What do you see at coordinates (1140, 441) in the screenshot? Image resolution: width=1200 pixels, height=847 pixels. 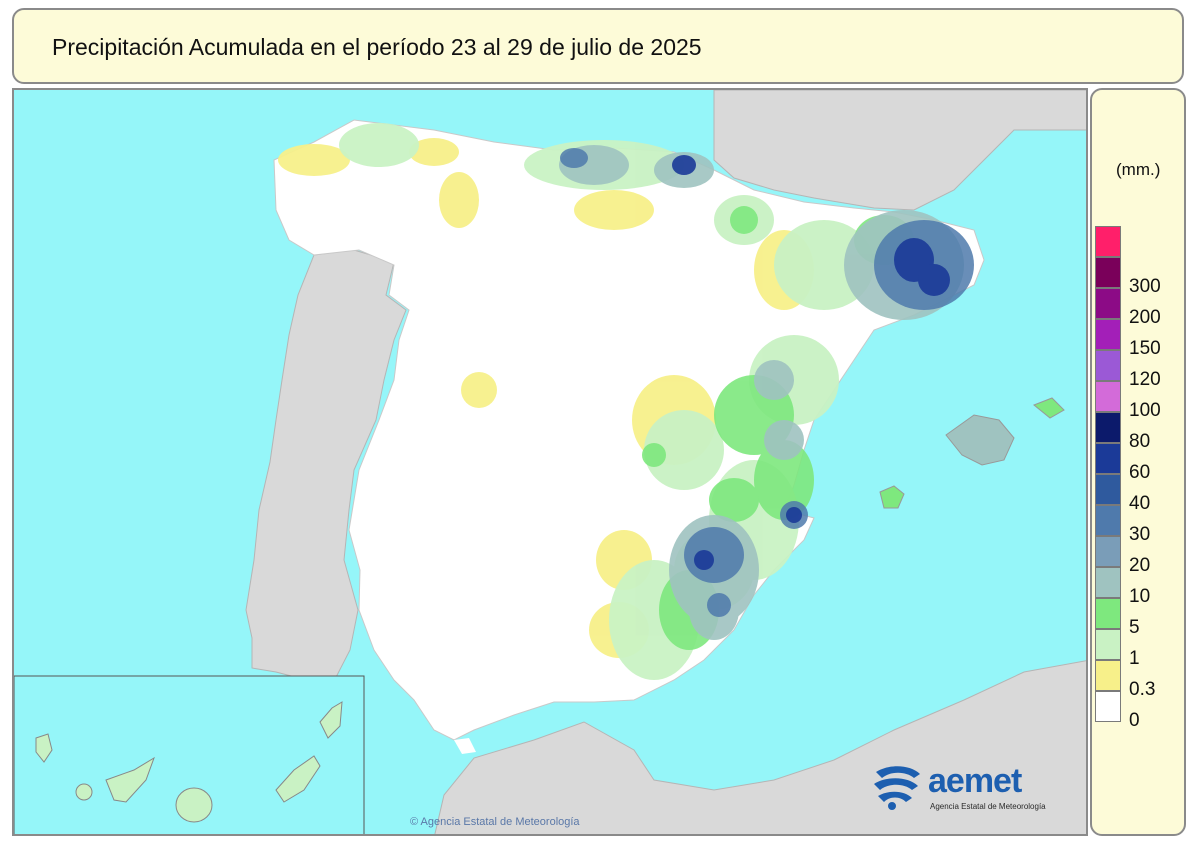 I see `legend-label: 80` at bounding box center [1140, 441].